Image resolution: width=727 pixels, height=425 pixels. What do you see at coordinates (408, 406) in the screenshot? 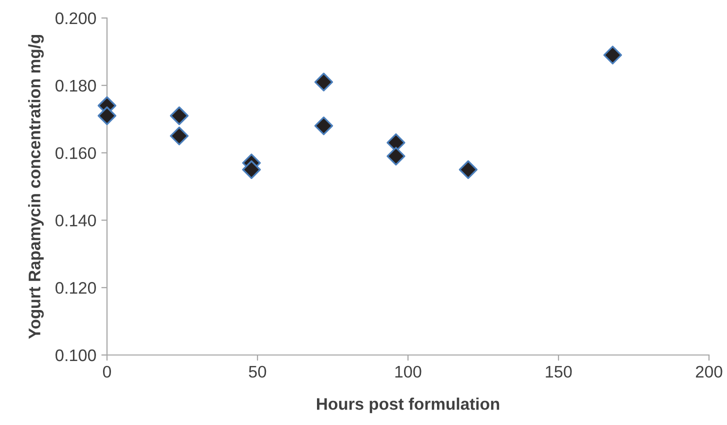
I see `x-axis-title: Hours post formulation` at bounding box center [408, 406].